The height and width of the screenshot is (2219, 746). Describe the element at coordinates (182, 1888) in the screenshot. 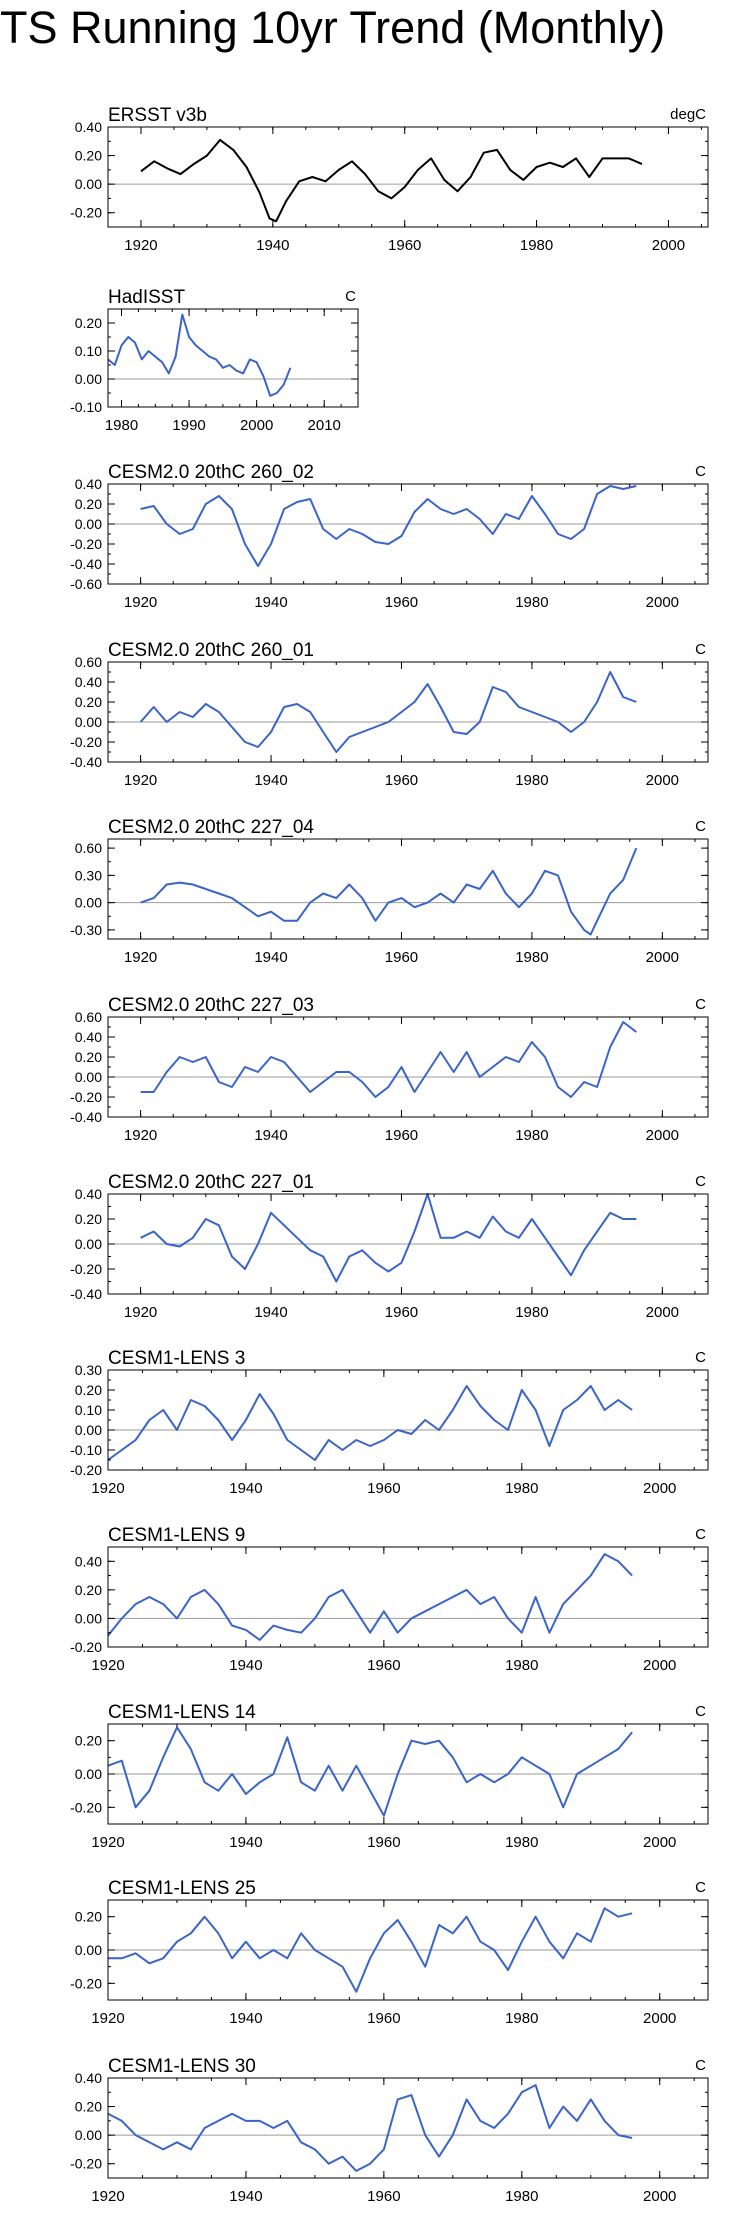

I see `chart-title: CESM1-LENS 25` at that location.